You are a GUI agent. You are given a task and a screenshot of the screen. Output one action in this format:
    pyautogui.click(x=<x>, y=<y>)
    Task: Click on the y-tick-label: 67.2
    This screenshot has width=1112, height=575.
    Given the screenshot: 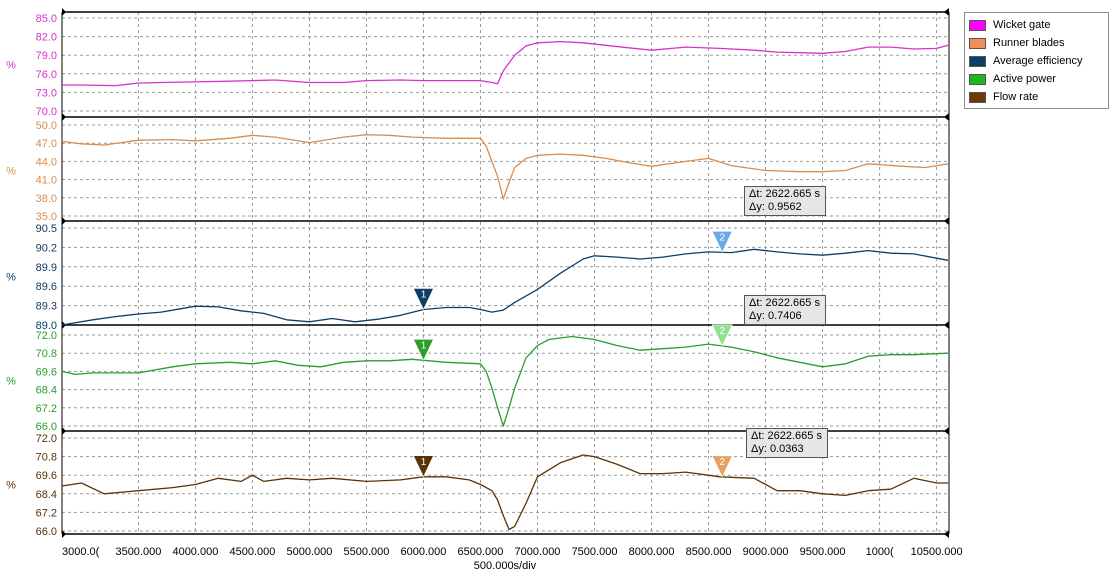 What is the action you would take?
    pyautogui.click(x=46, y=513)
    